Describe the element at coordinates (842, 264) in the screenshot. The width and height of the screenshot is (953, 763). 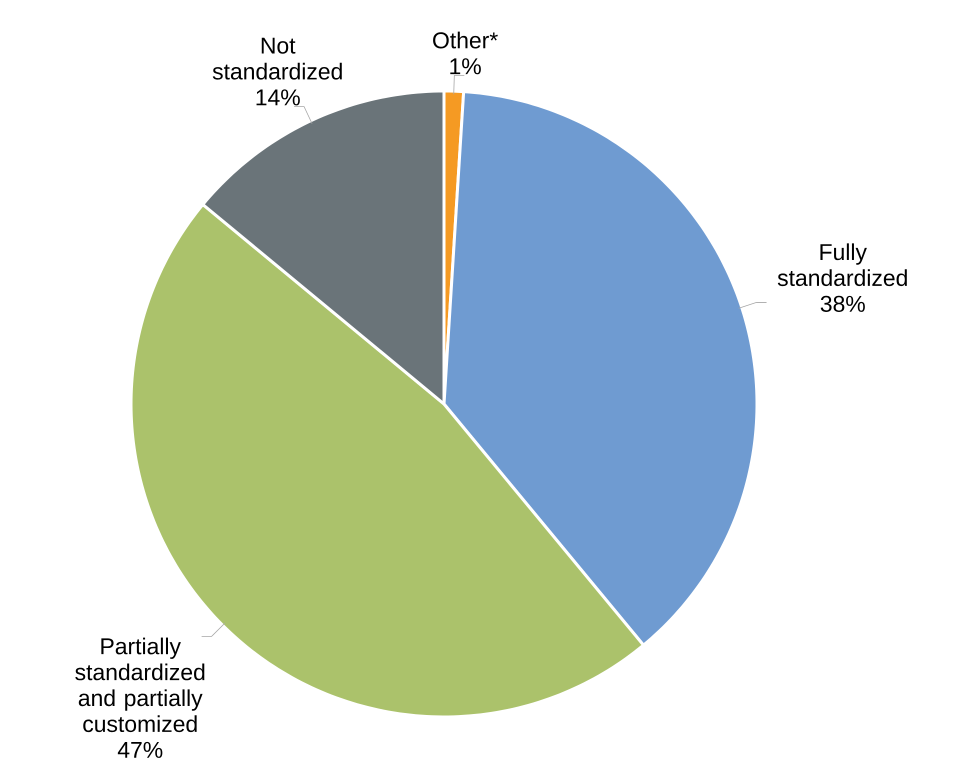
I see `slice-label: Fully standardized` at that location.